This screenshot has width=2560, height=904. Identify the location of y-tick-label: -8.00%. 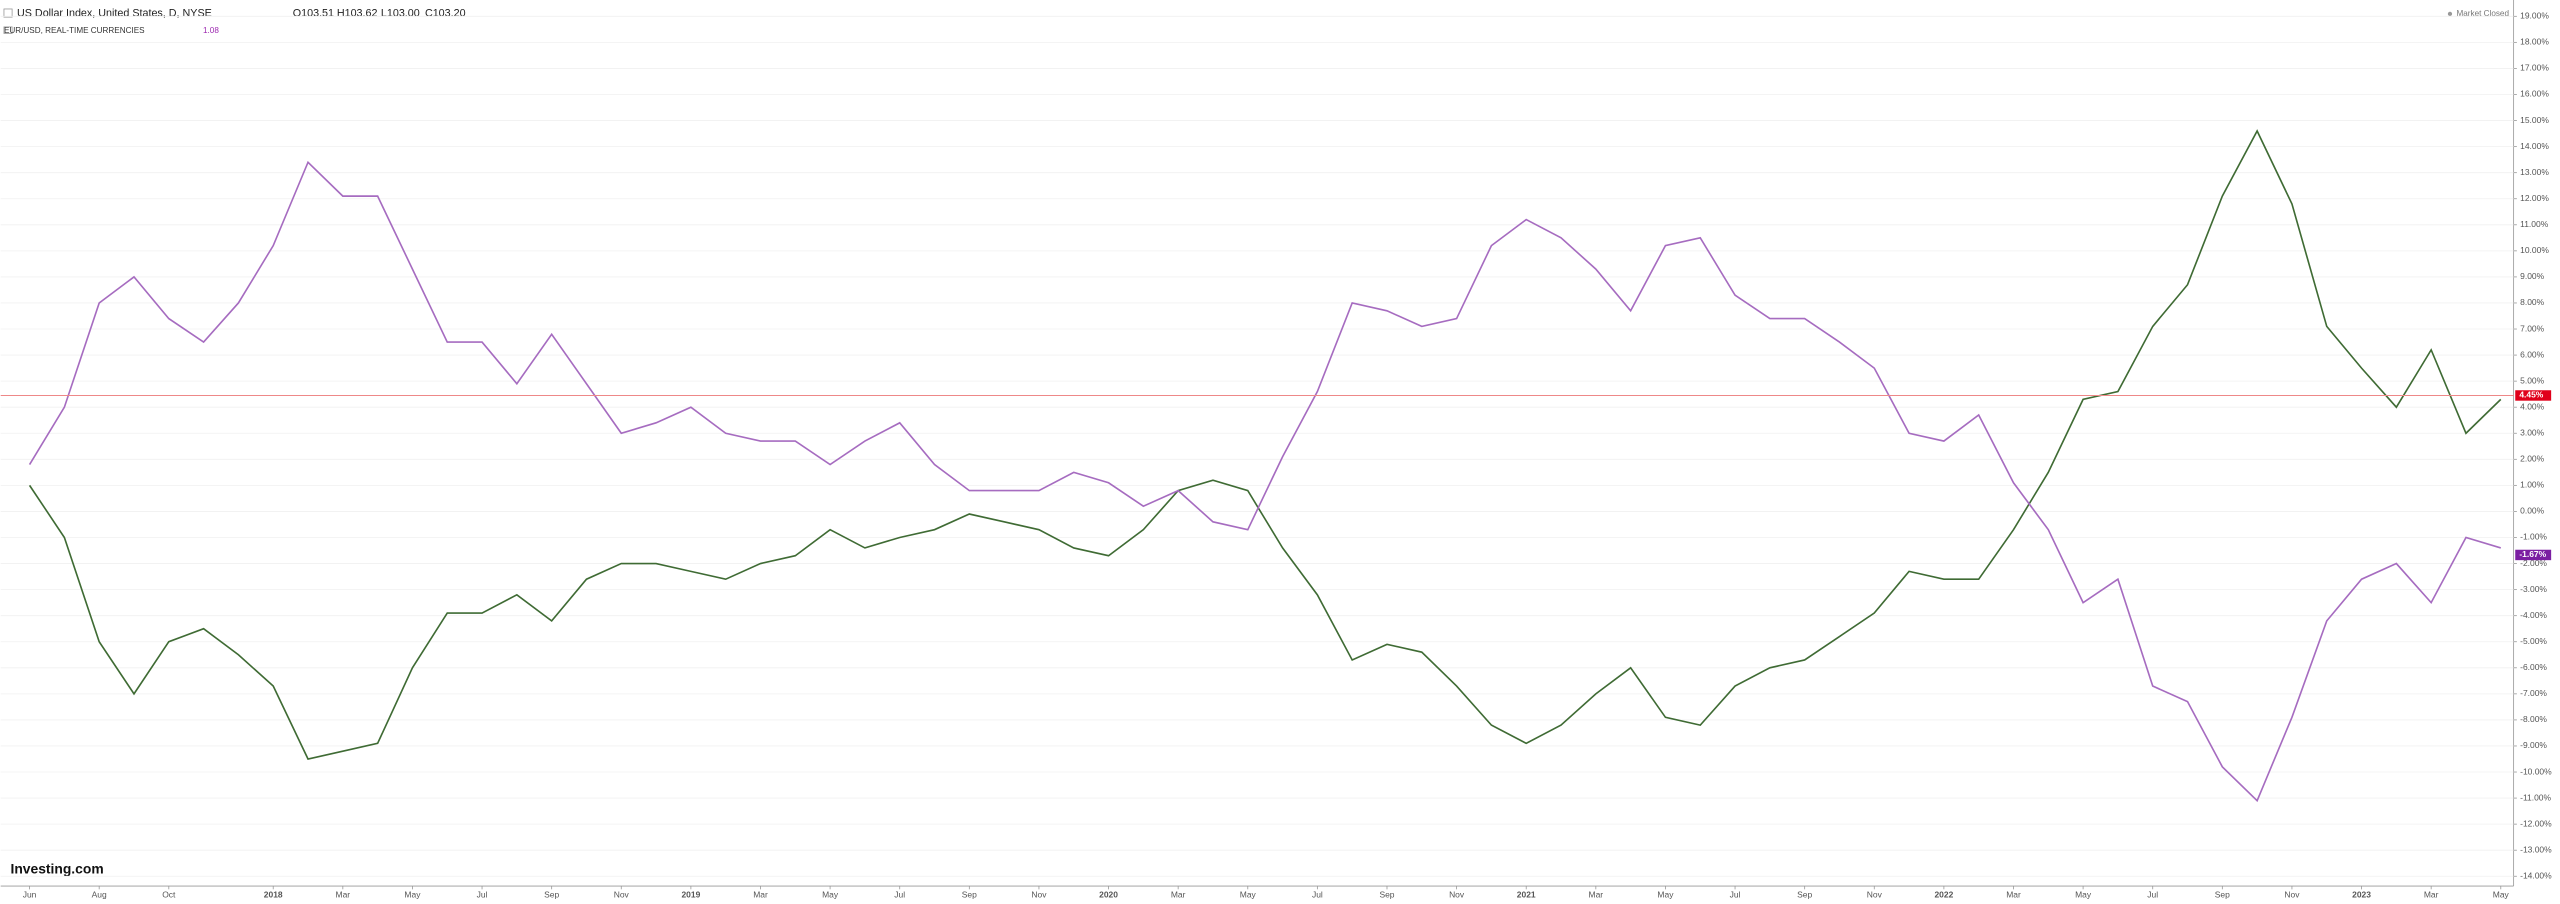
(2533, 719).